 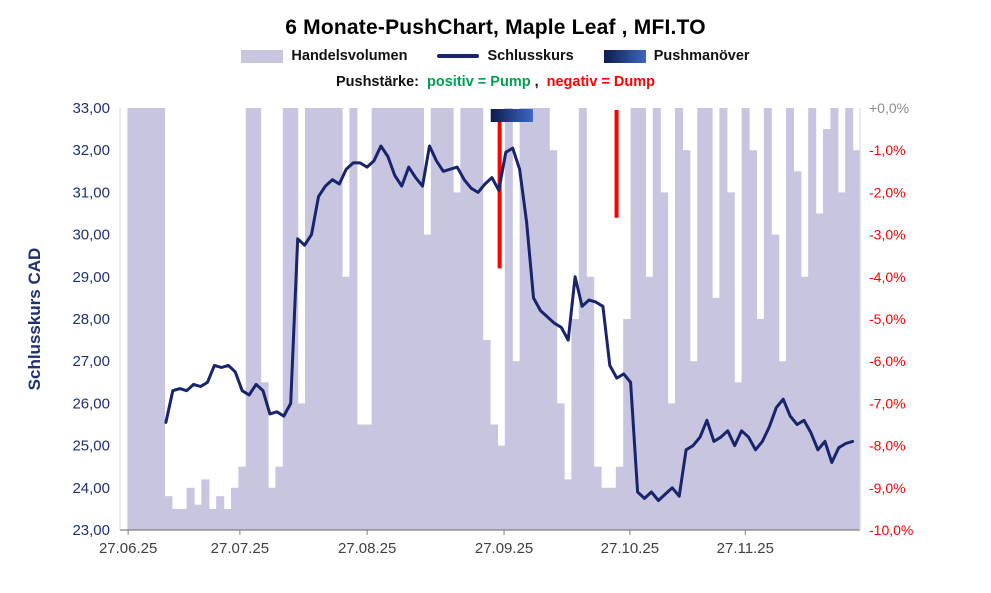 What do you see at coordinates (601, 82) in the screenshot?
I see `subtitle-negative: negativ = Dump` at bounding box center [601, 82].